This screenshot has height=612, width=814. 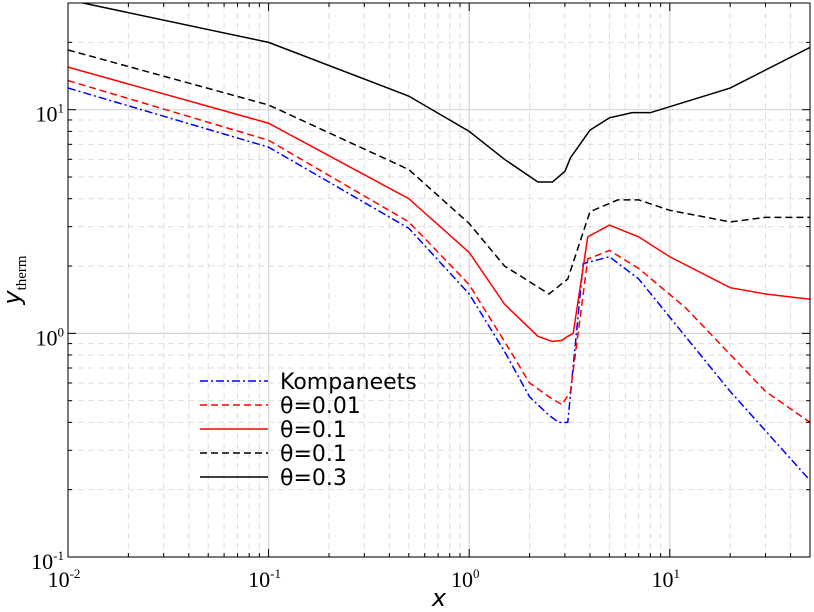 I want to click on y-tick-label: 10⁰, so click(x=50, y=337).